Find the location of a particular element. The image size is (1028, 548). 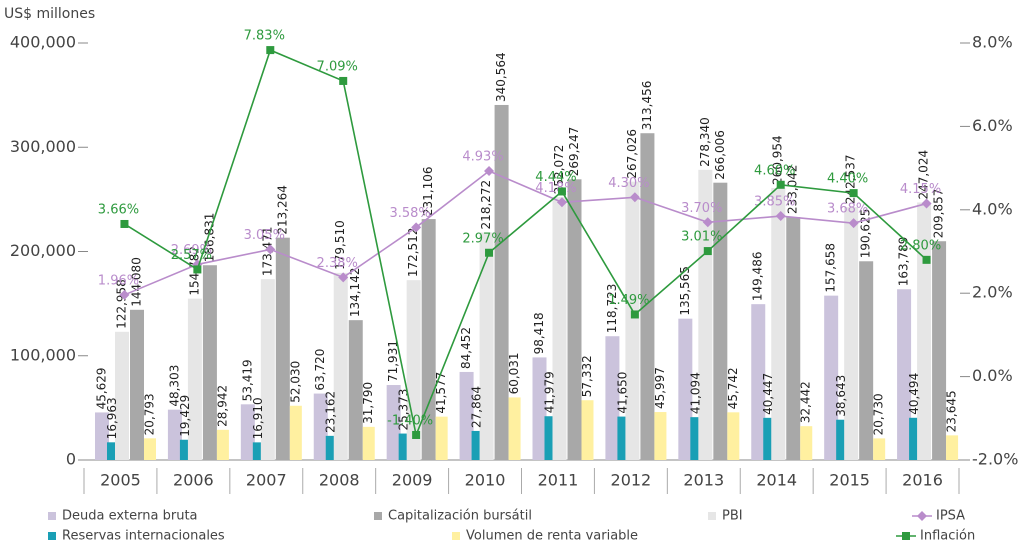

bar-value-label: 144,080 is located at coordinates (137, 282).